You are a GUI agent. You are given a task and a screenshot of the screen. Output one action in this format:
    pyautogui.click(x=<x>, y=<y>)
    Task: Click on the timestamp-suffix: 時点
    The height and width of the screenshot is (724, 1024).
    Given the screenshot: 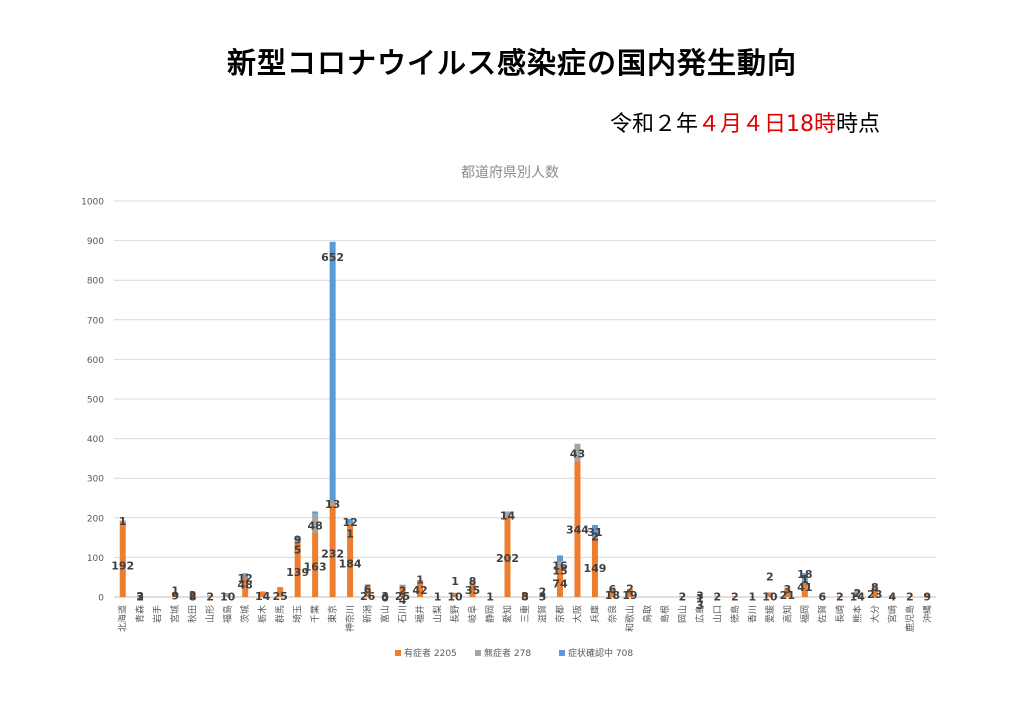 What is the action you would take?
    pyautogui.click(x=858, y=124)
    